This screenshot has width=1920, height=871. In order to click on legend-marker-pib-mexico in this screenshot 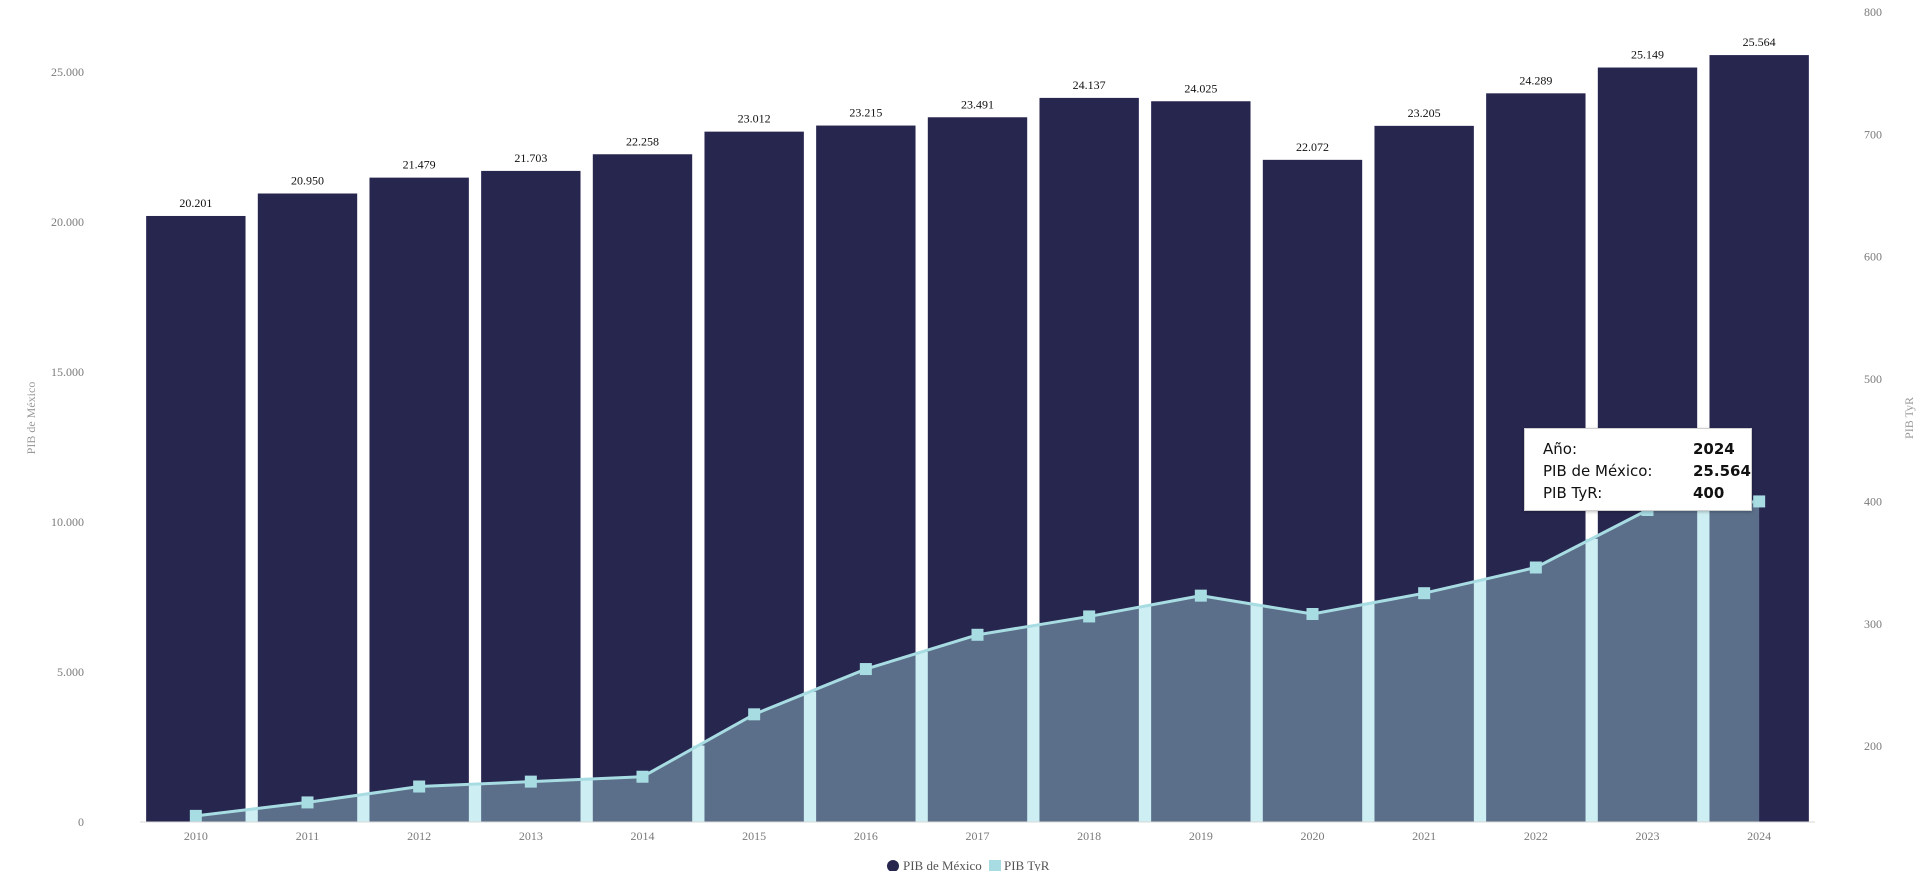, I will do `click(893, 865)`.